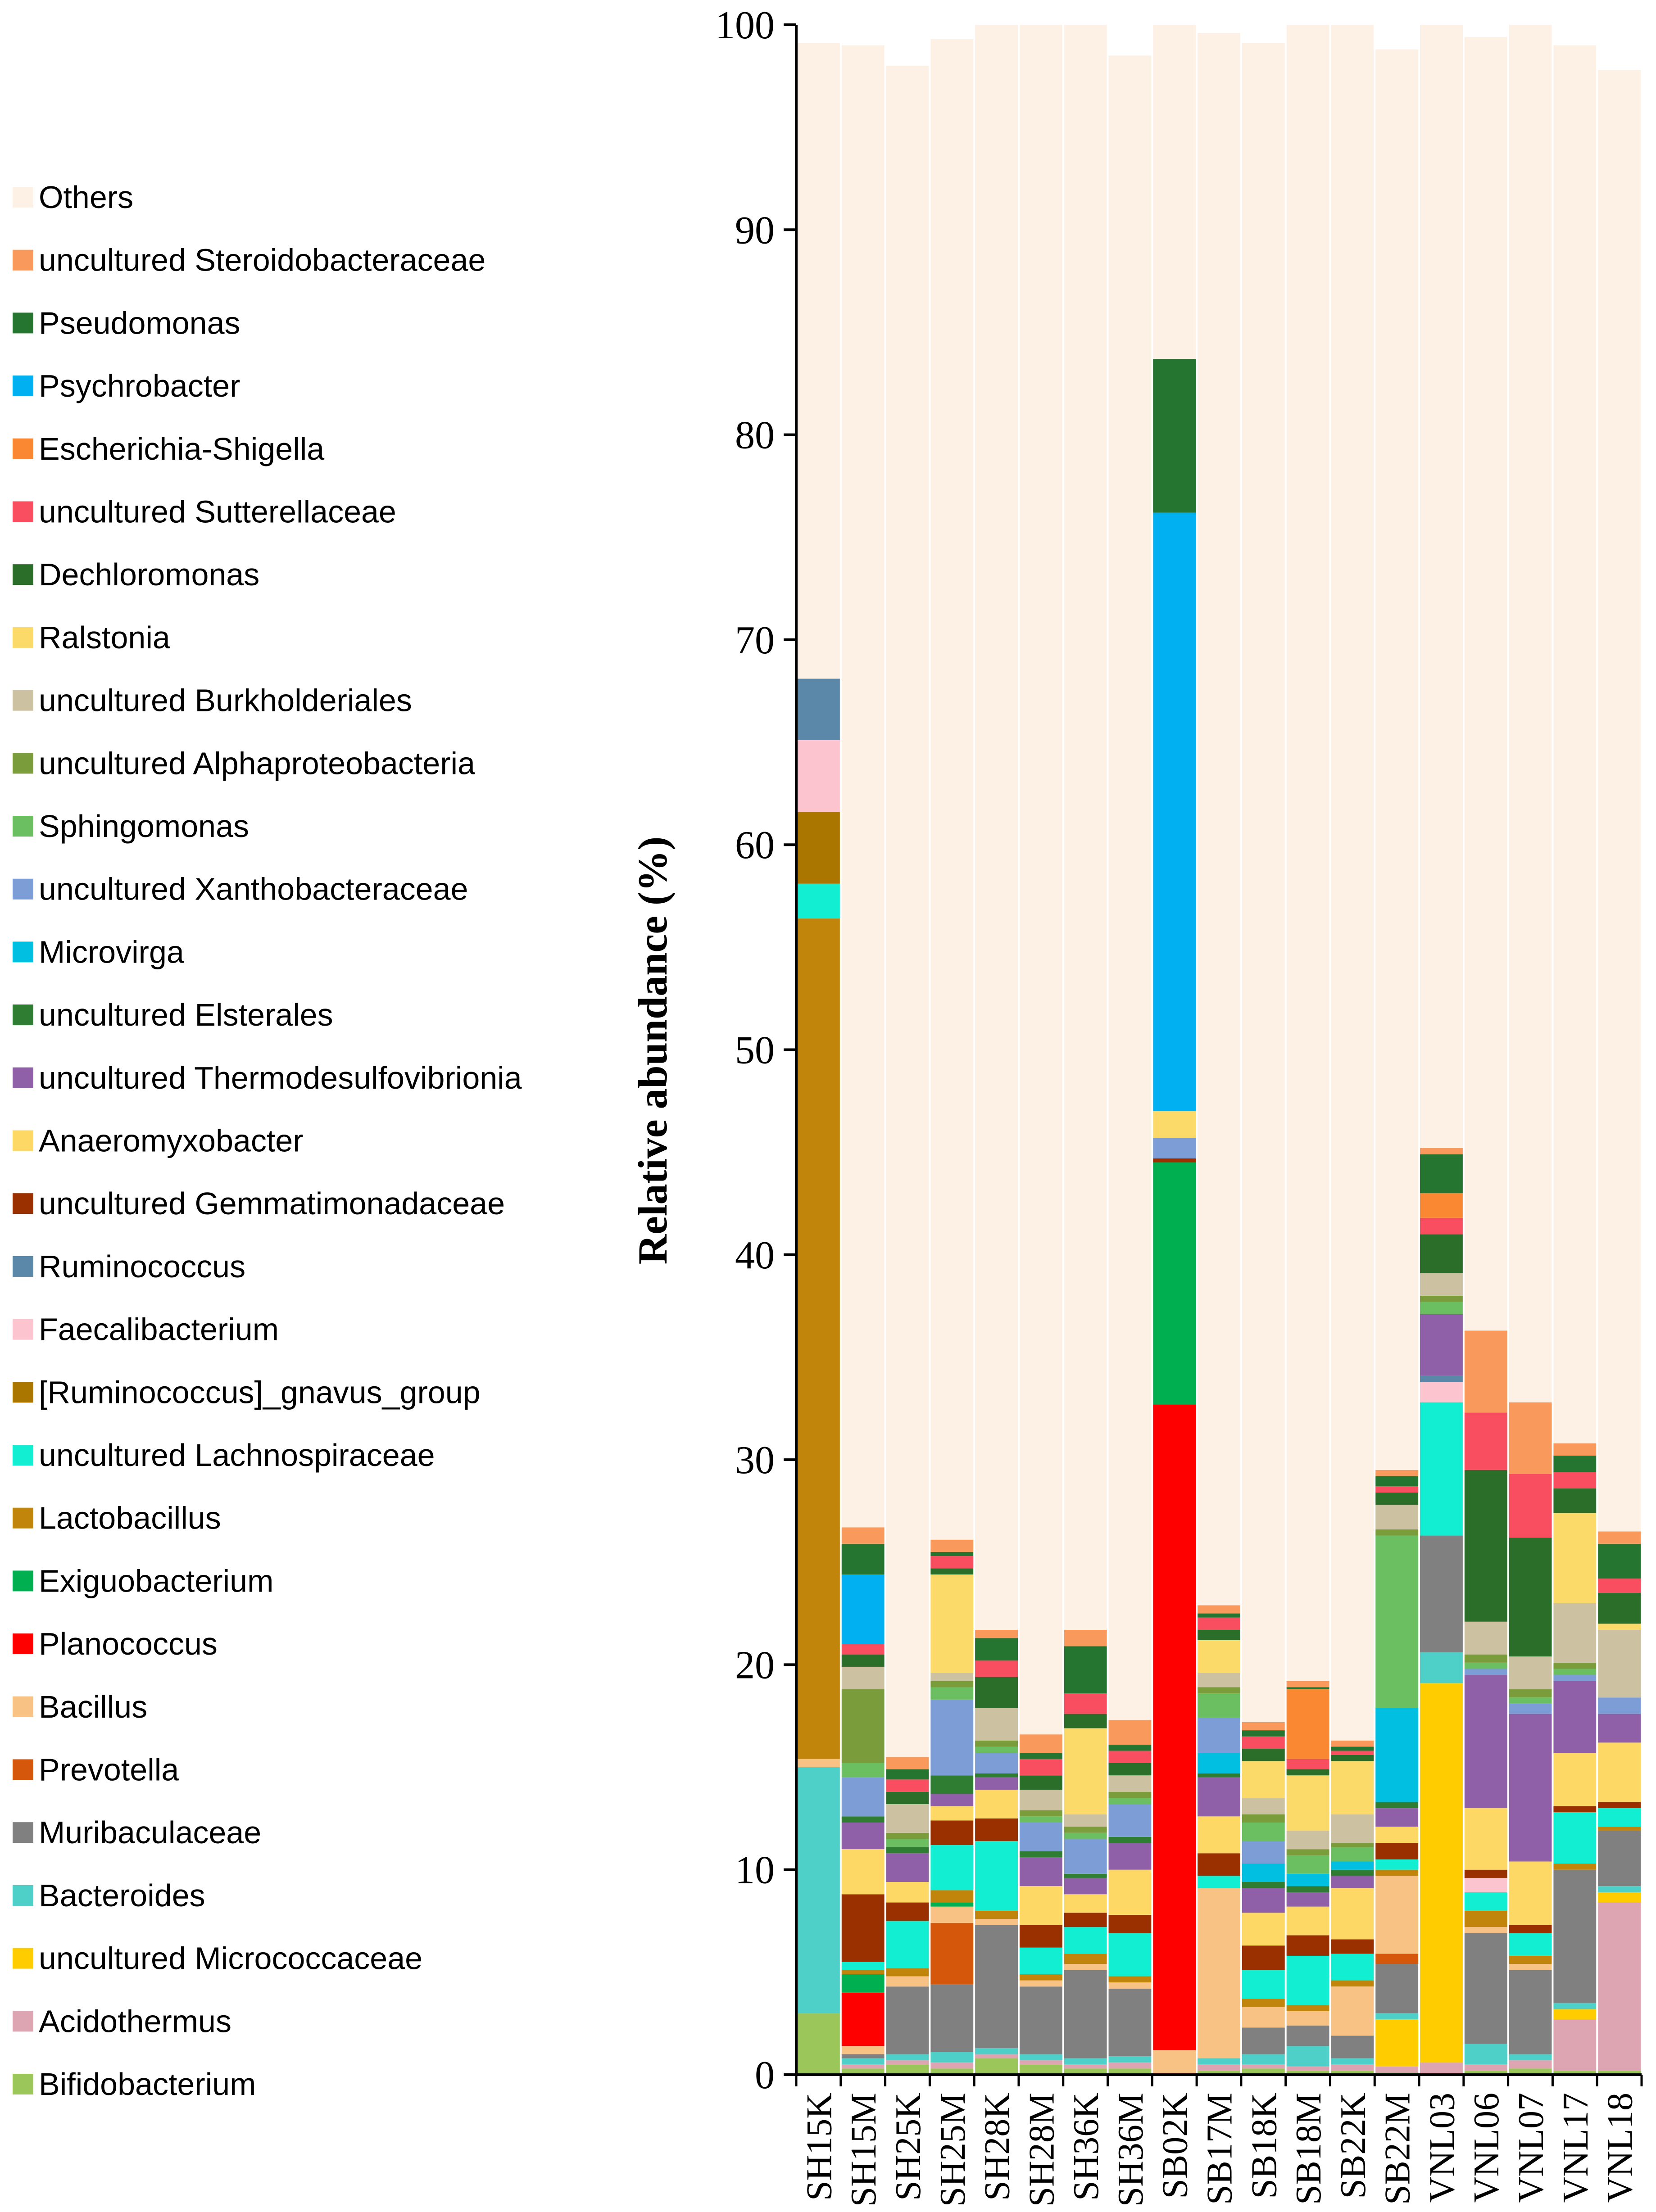 The height and width of the screenshot is (2212, 1656). What do you see at coordinates (1575, 1717) in the screenshot?
I see `bar-vnl17-uncultured-thermodesulfovibrionia` at bounding box center [1575, 1717].